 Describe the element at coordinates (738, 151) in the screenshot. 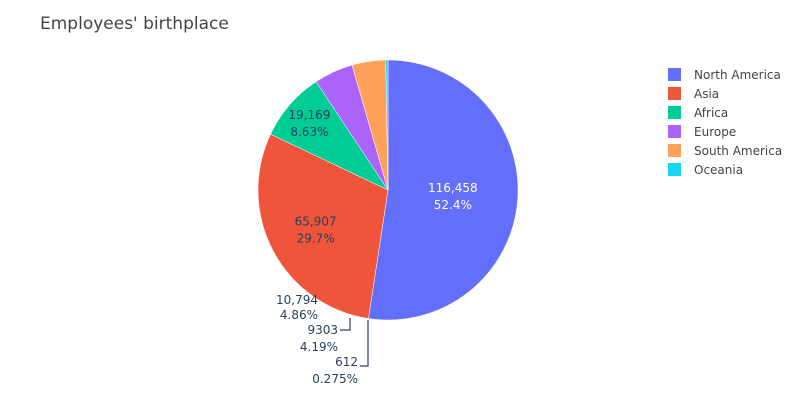

I see `legend-label-south-america: South America` at that location.